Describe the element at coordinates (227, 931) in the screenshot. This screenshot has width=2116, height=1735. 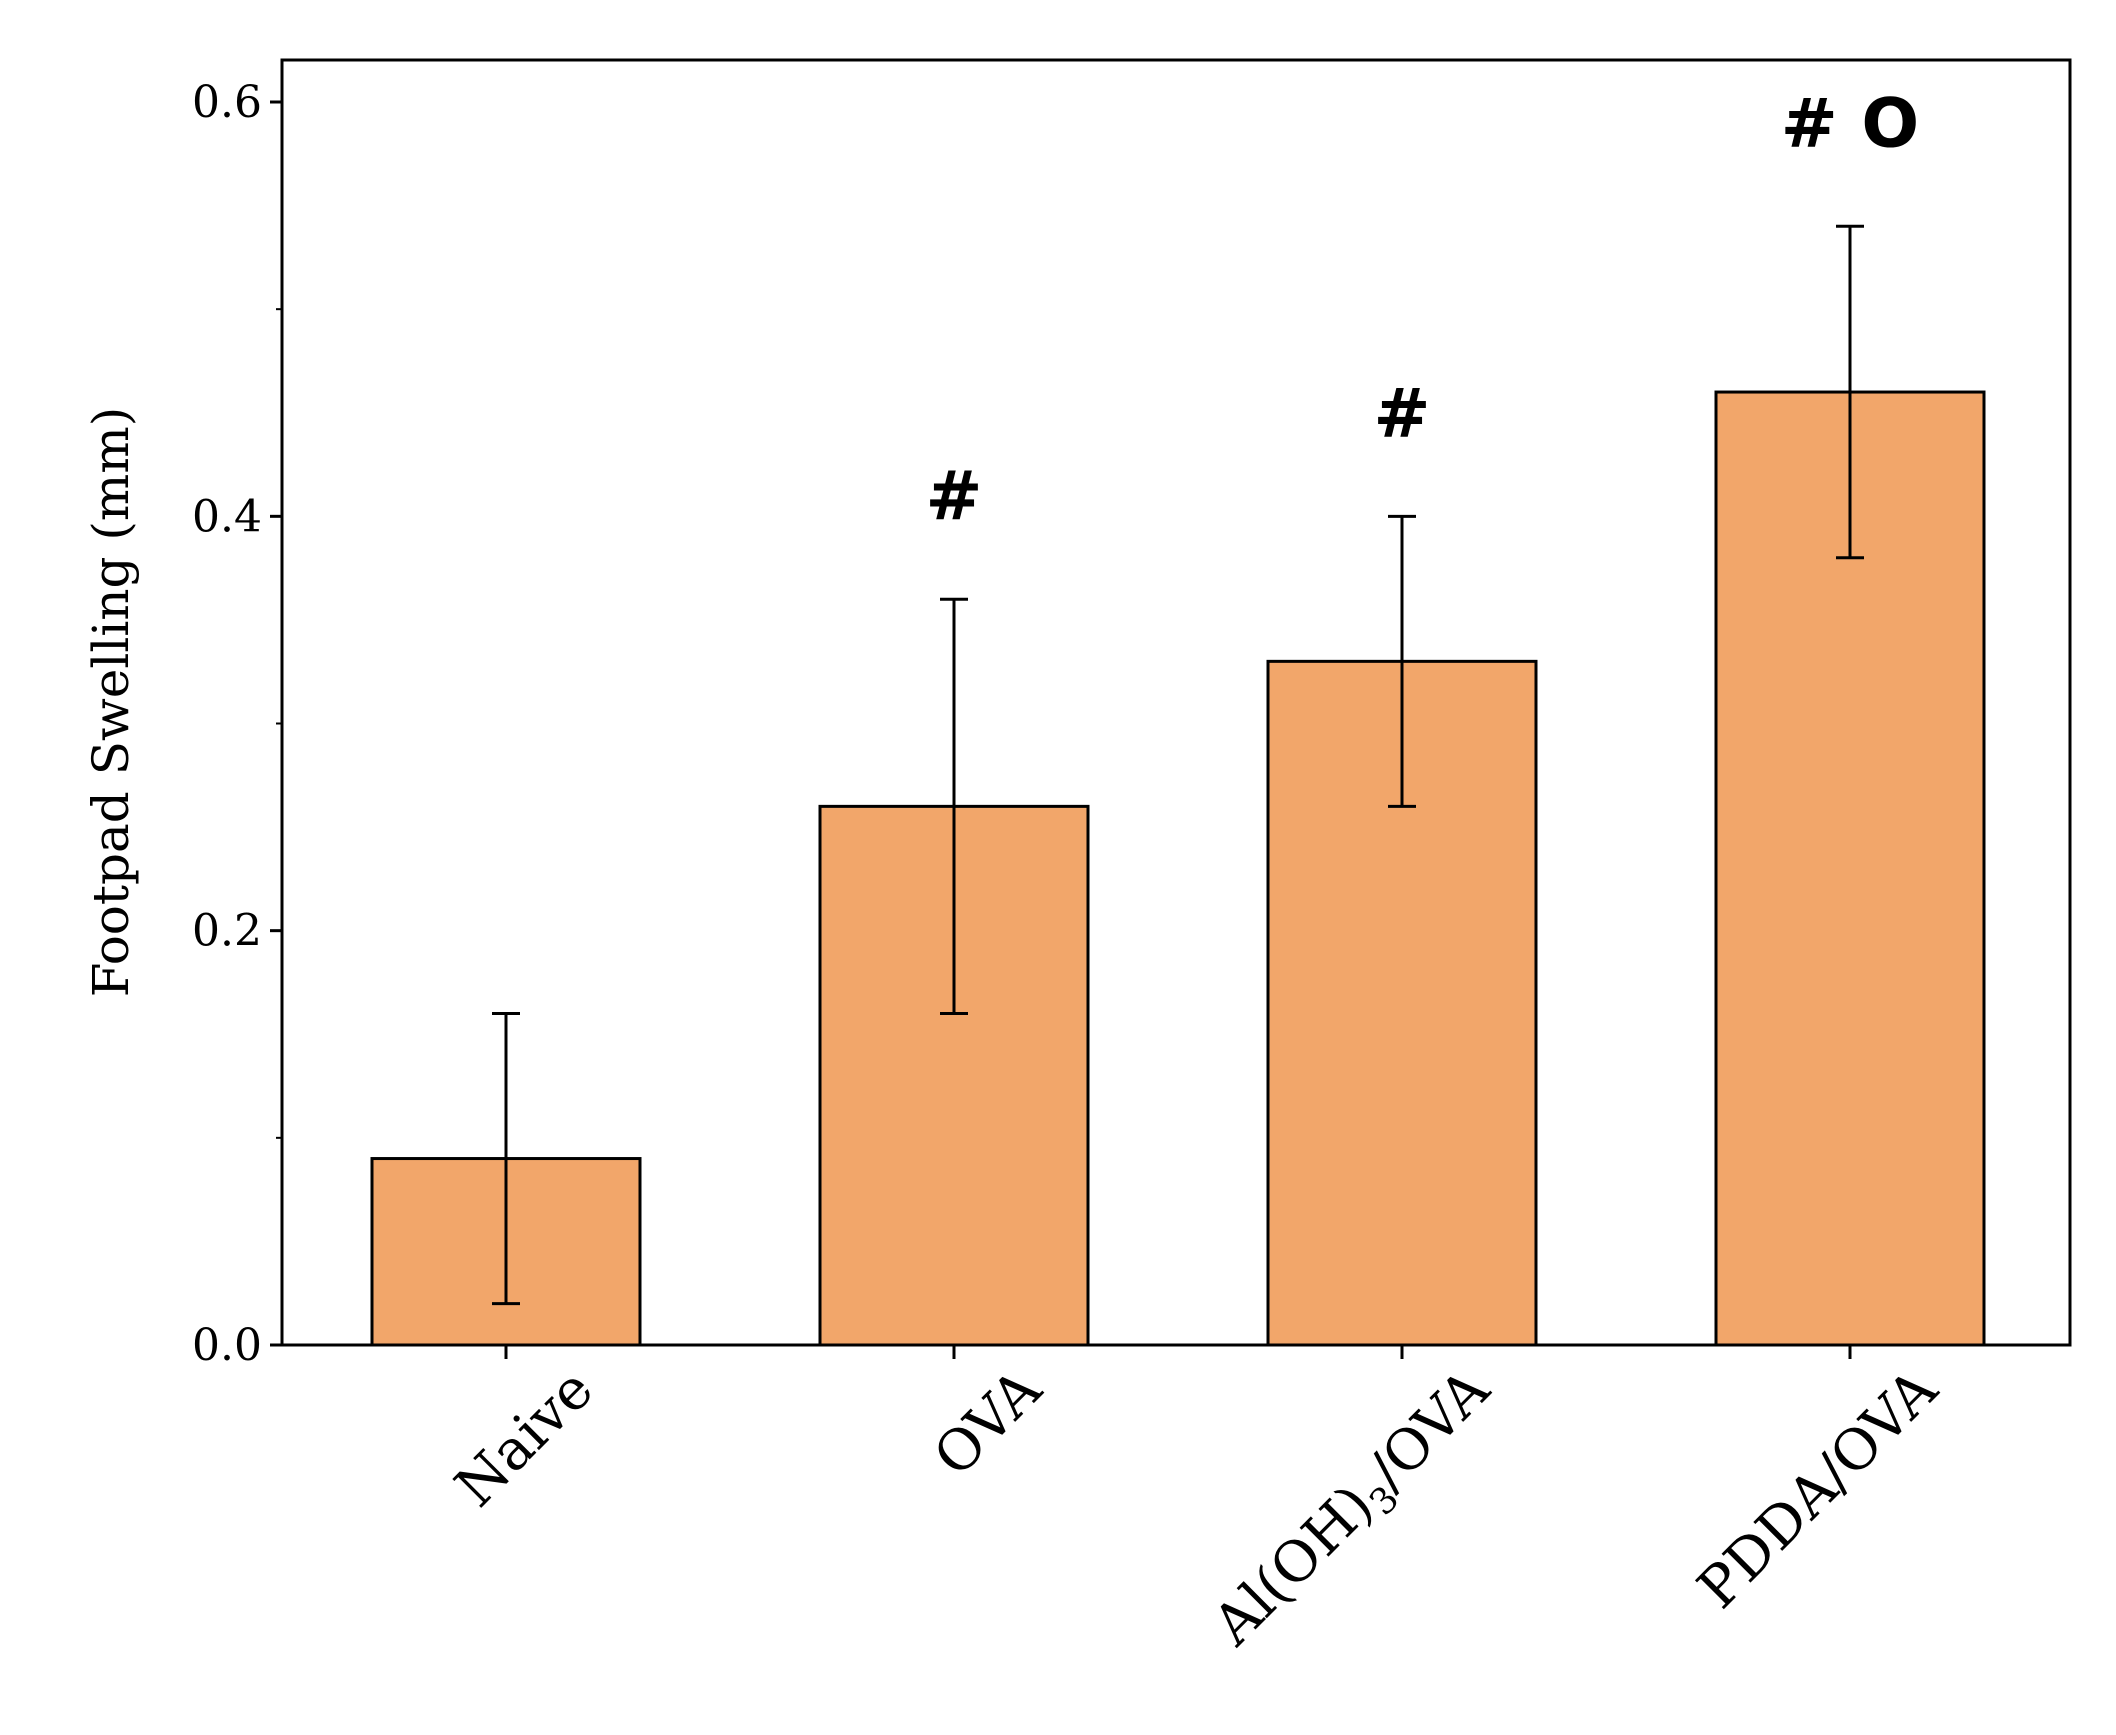
I see `y-tick-label: 0.2` at that location.